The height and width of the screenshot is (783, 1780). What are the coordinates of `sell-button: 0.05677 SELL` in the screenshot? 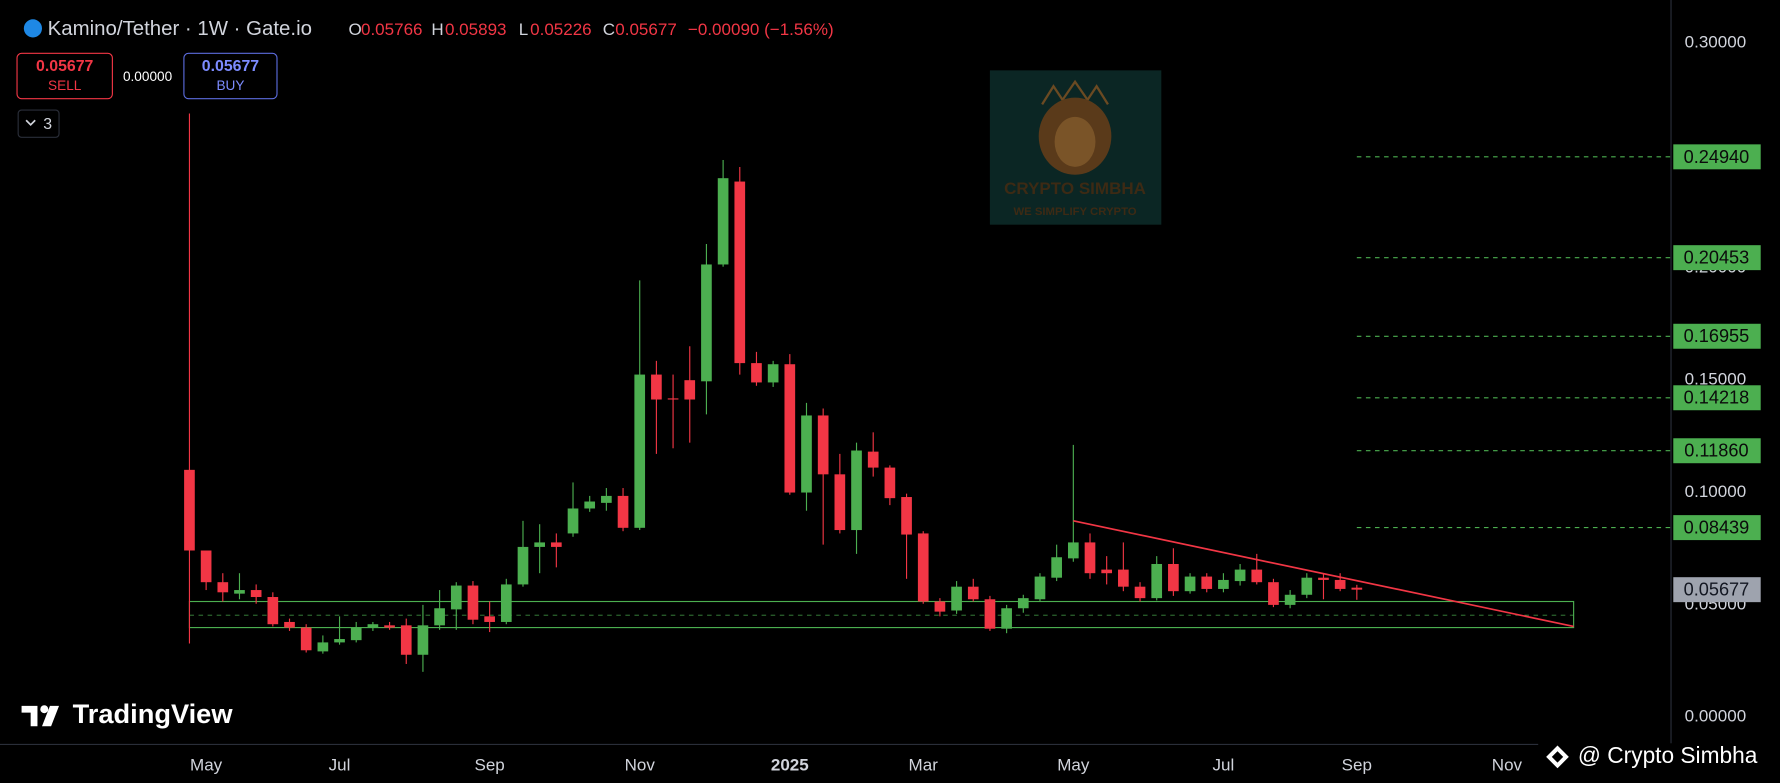 It's located at (64, 76).